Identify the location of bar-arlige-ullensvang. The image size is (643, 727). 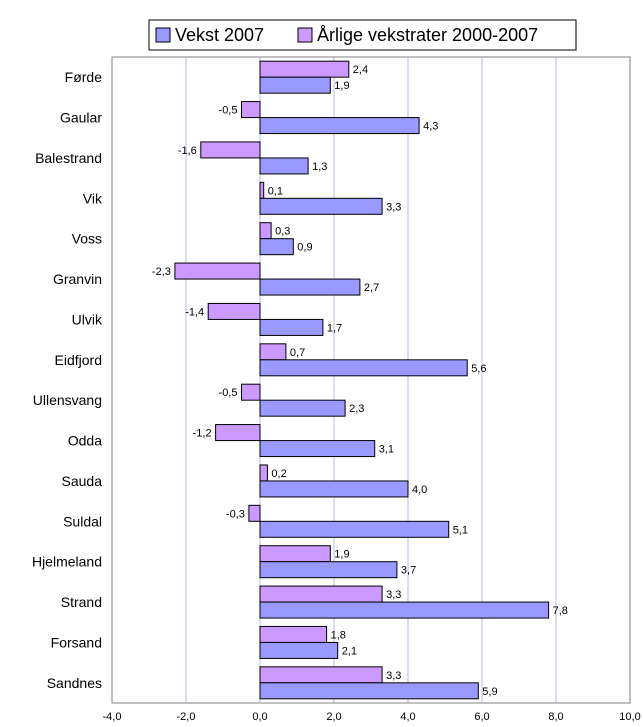
(251, 392).